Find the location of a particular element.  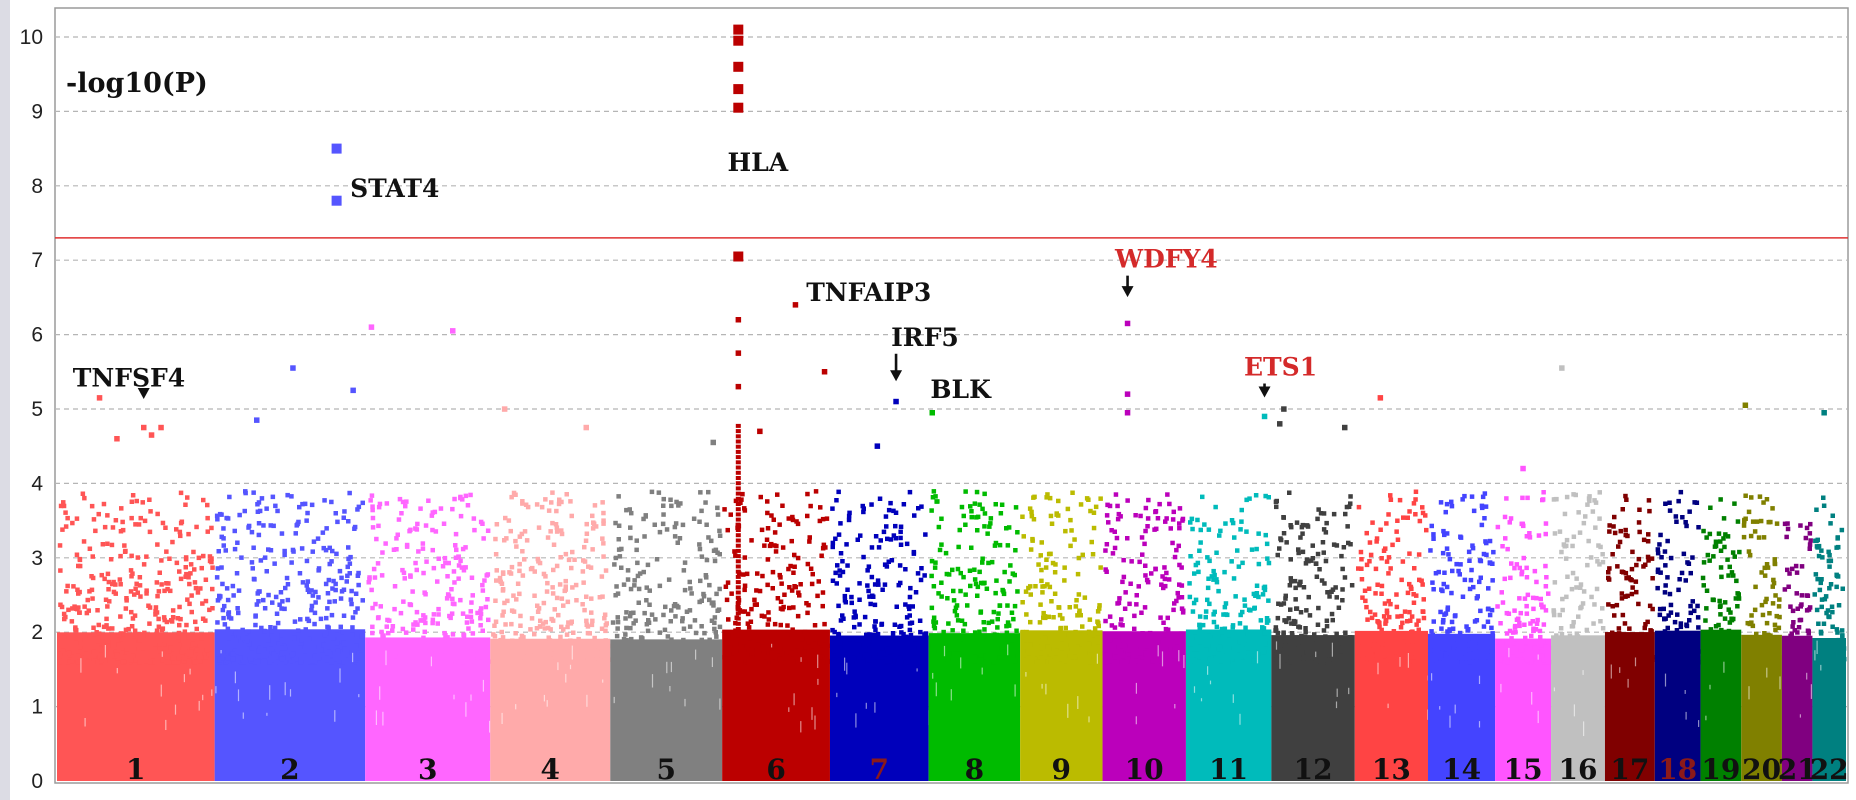

chromosome-label-17: 17 is located at coordinates (1629, 769).